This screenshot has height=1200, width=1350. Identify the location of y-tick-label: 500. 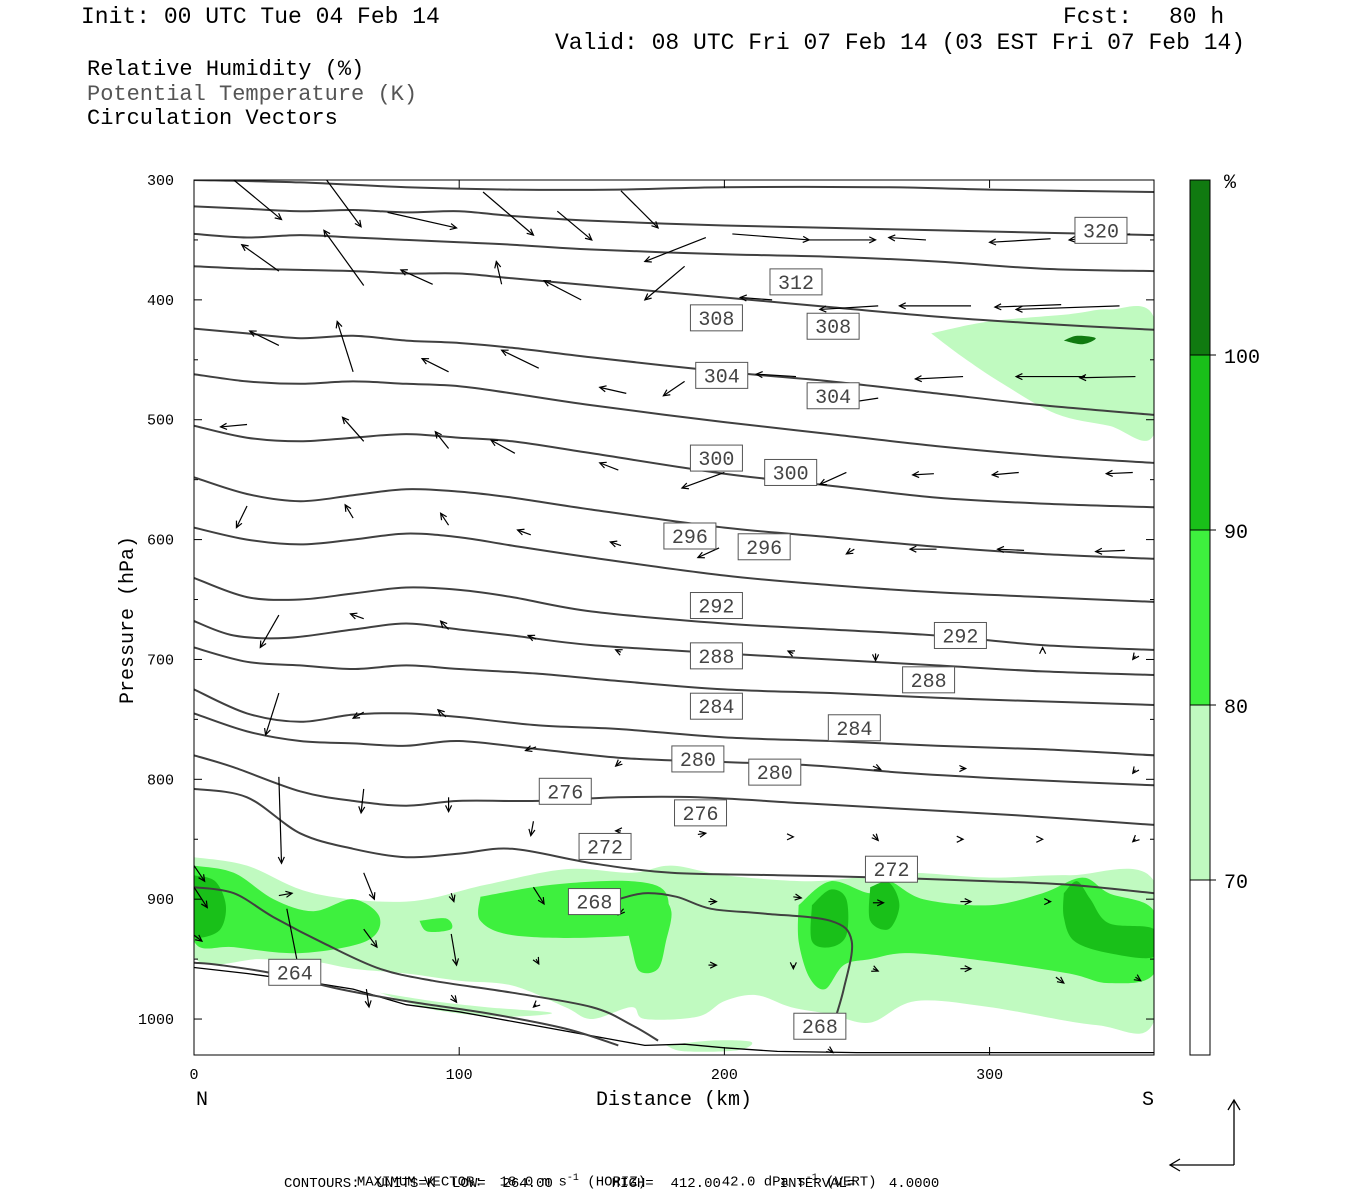
(160, 421).